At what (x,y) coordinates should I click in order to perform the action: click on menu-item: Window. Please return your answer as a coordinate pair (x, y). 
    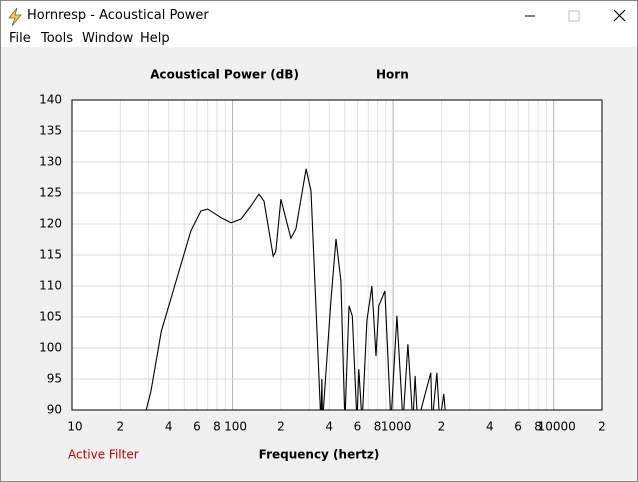
    Looking at the image, I should click on (108, 38).